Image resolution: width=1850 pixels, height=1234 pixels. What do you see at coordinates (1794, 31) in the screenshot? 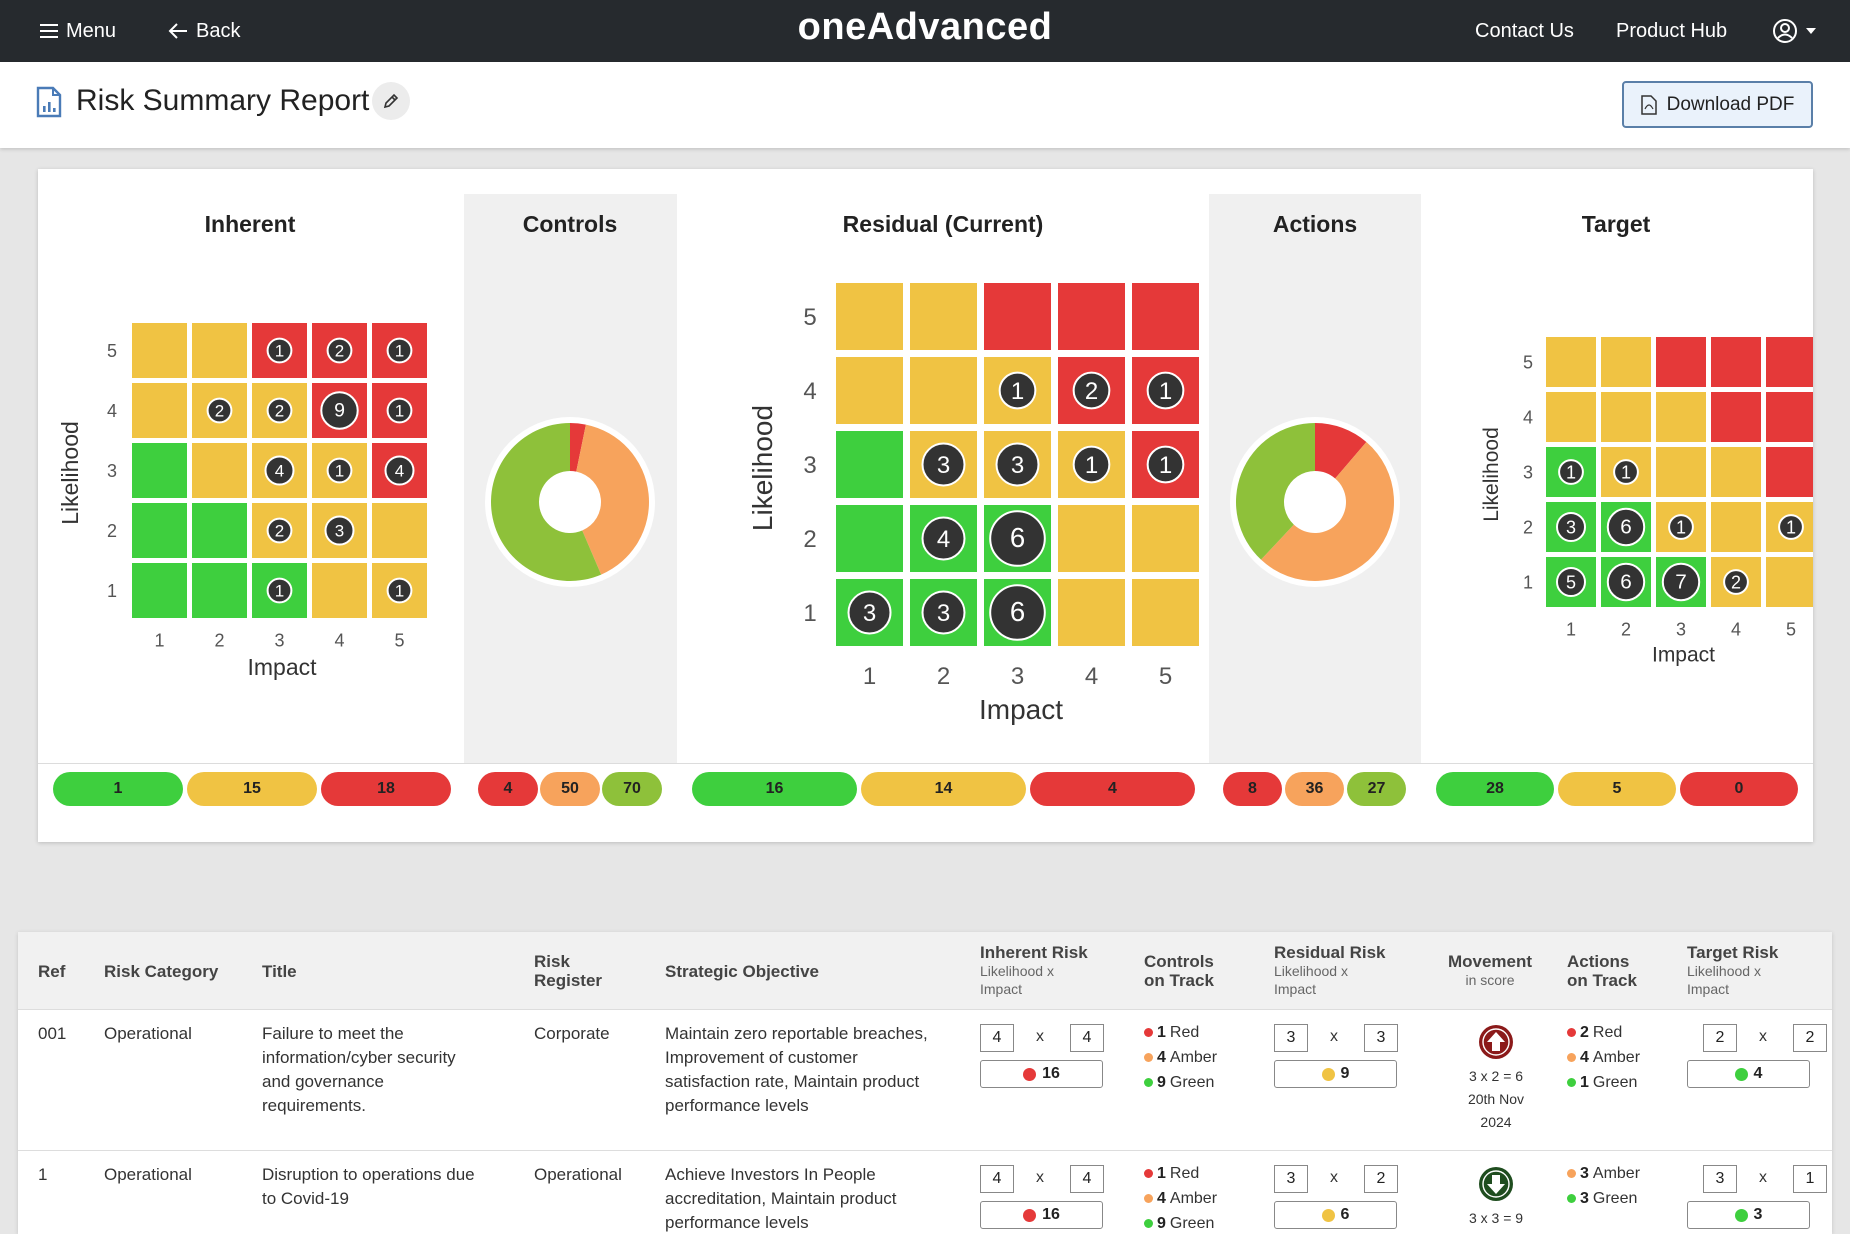
I see `user-menu-button` at bounding box center [1794, 31].